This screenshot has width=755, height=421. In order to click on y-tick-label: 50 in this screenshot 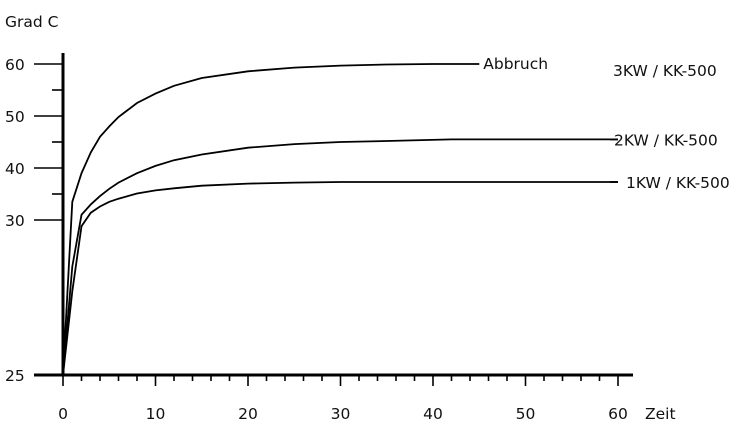, I will do `click(15, 117)`.